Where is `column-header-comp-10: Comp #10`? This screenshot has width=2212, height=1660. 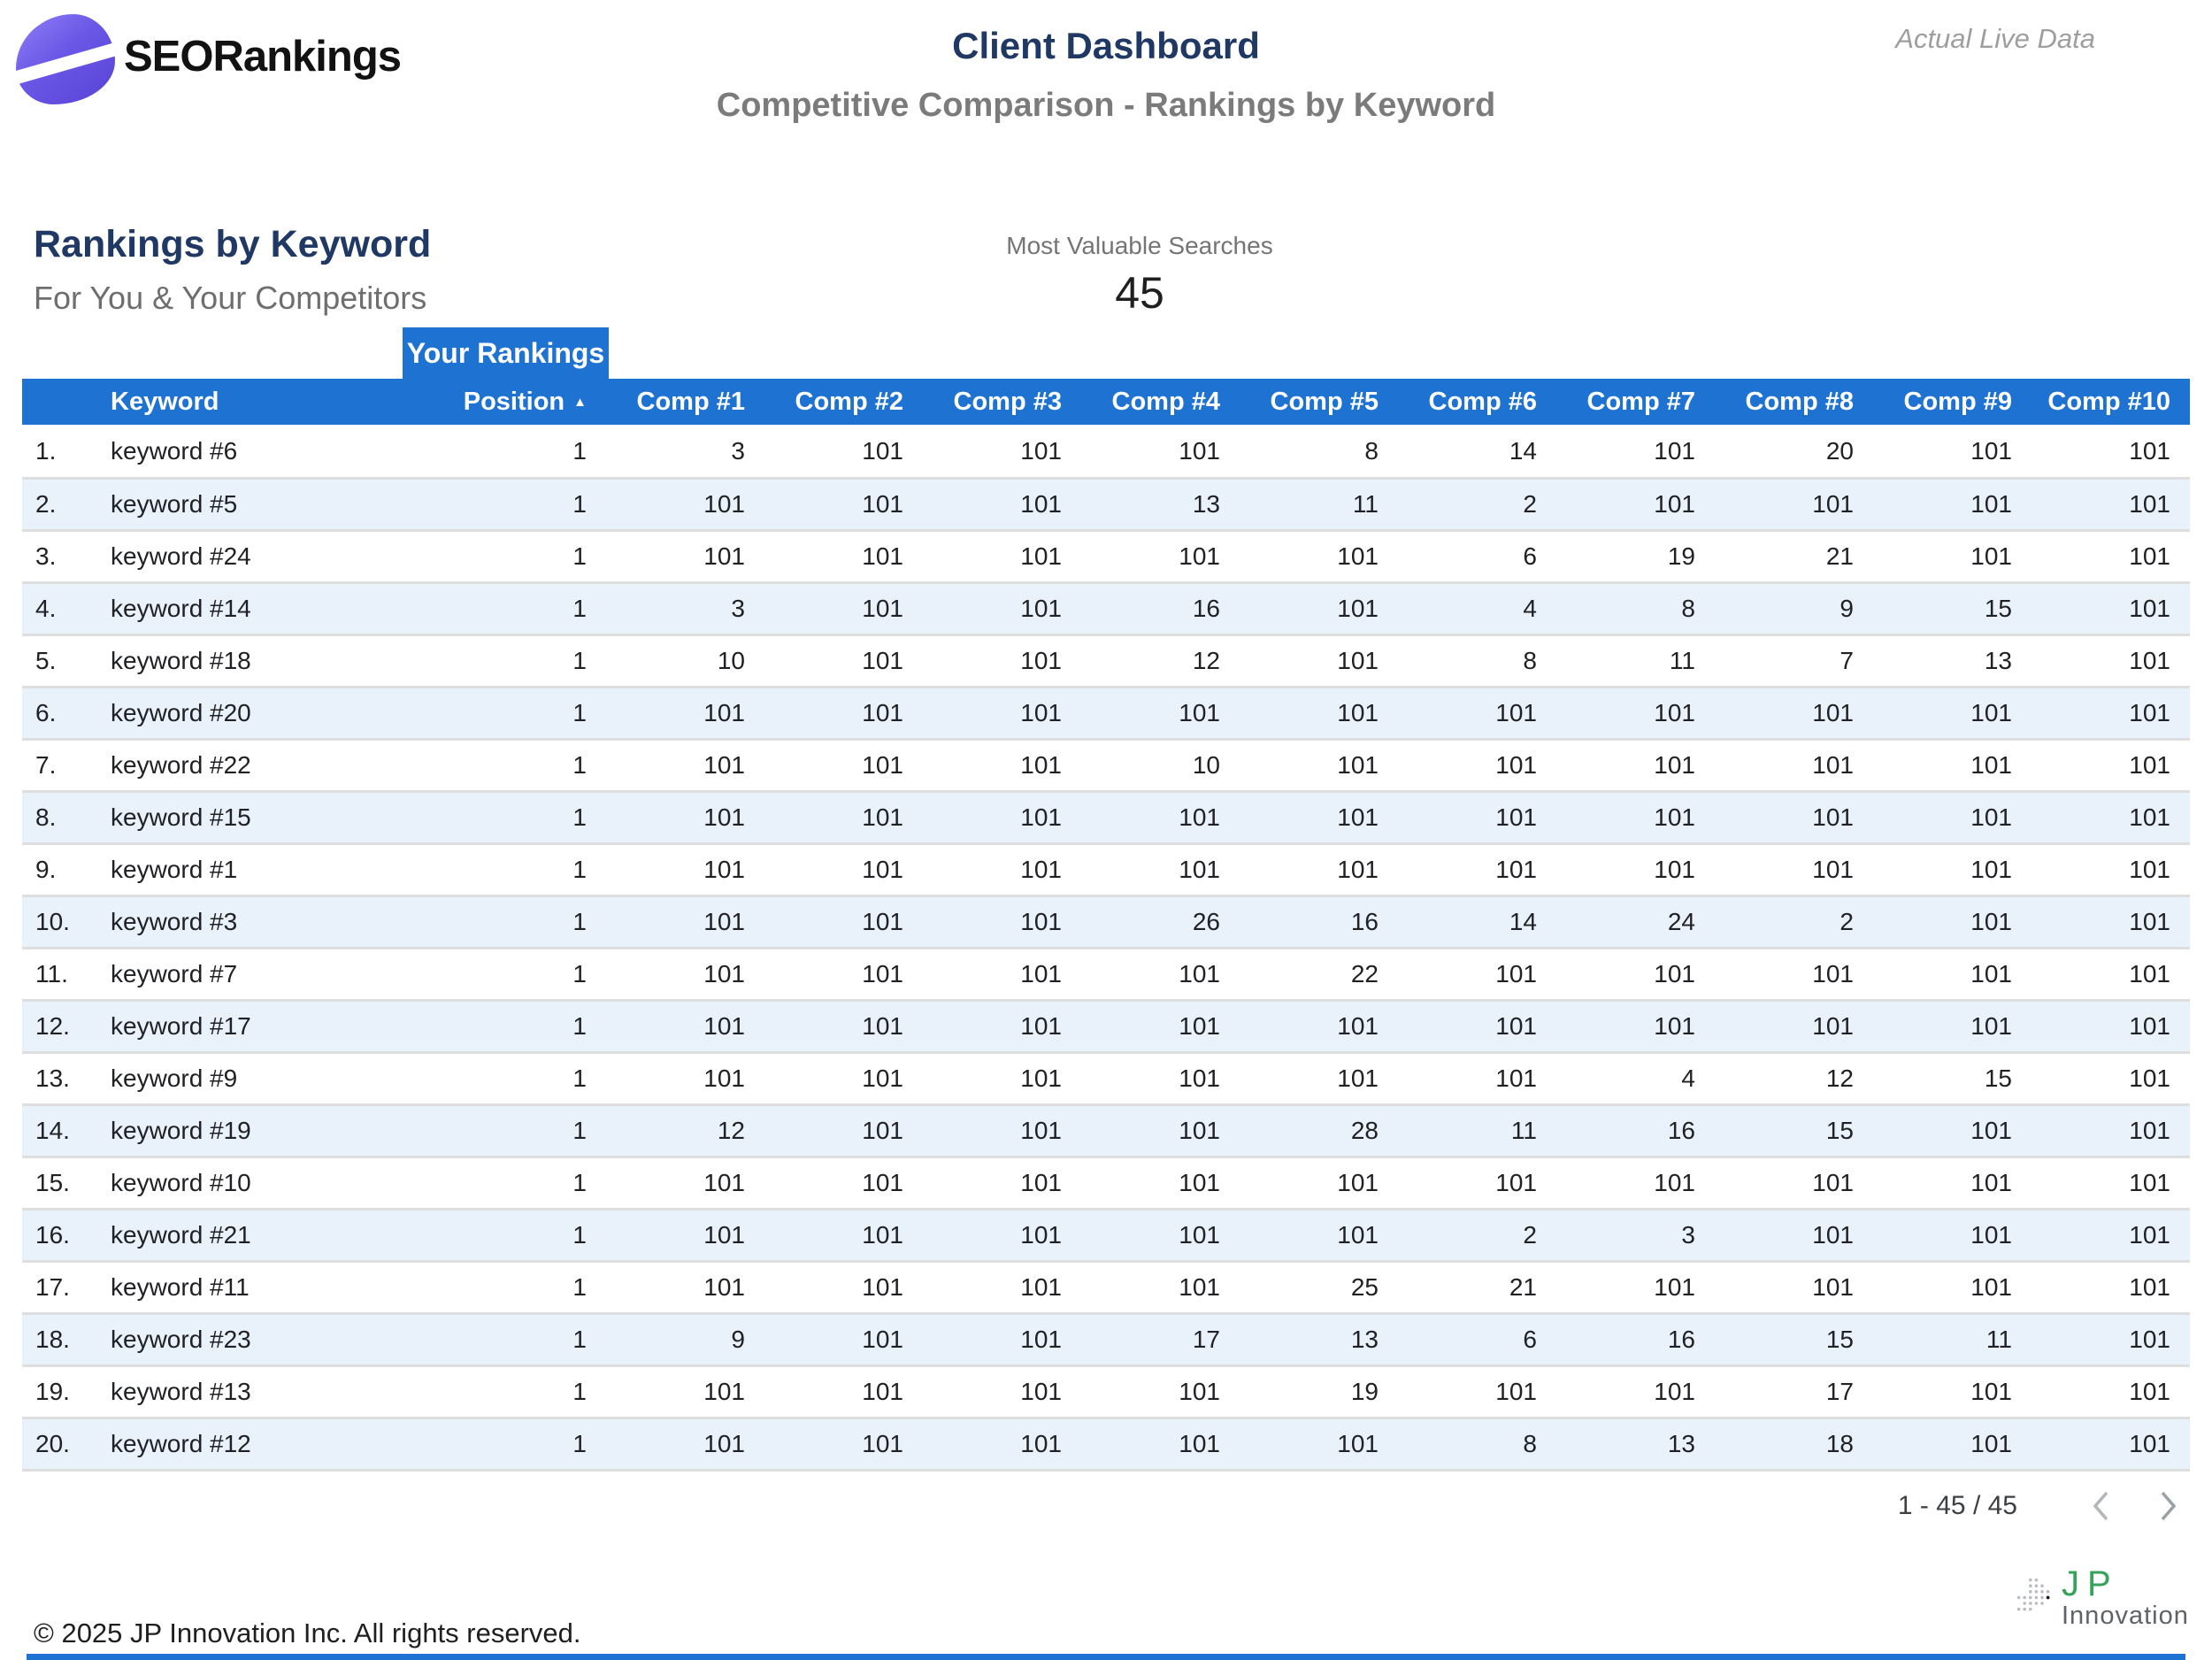 column-header-comp-10: Comp #10 is located at coordinates (2109, 401).